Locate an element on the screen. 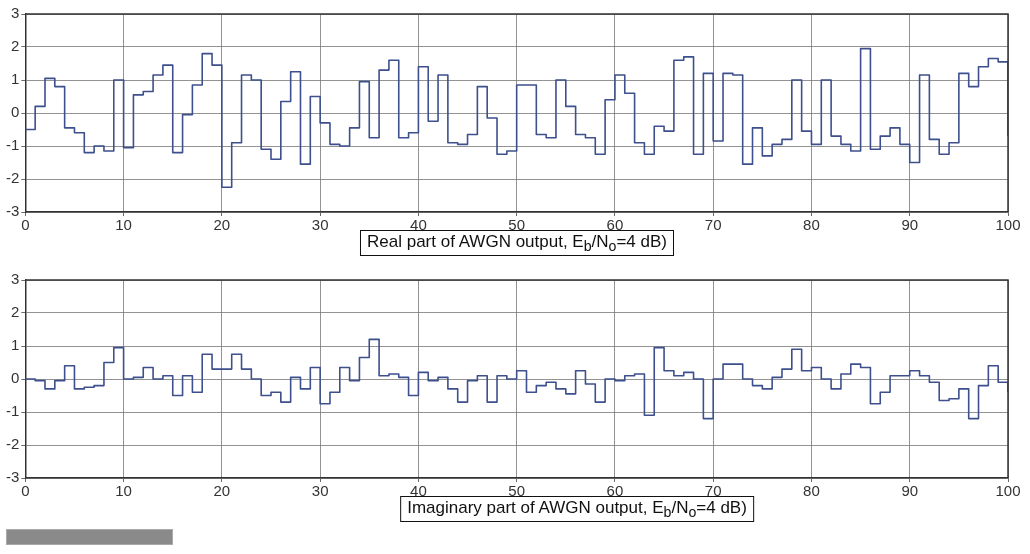 The height and width of the screenshot is (554, 1030). x-axis-title: Real part of AWGN output, E$_{b}$/N$_{o}$=4 dB) is located at coordinates (517, 243).